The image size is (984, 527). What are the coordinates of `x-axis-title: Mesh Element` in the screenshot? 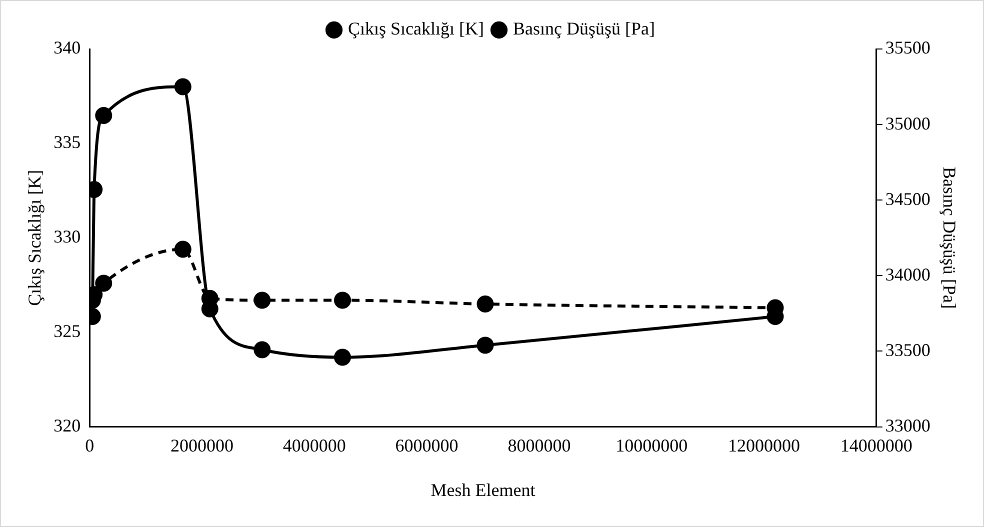 It's located at (483, 490).